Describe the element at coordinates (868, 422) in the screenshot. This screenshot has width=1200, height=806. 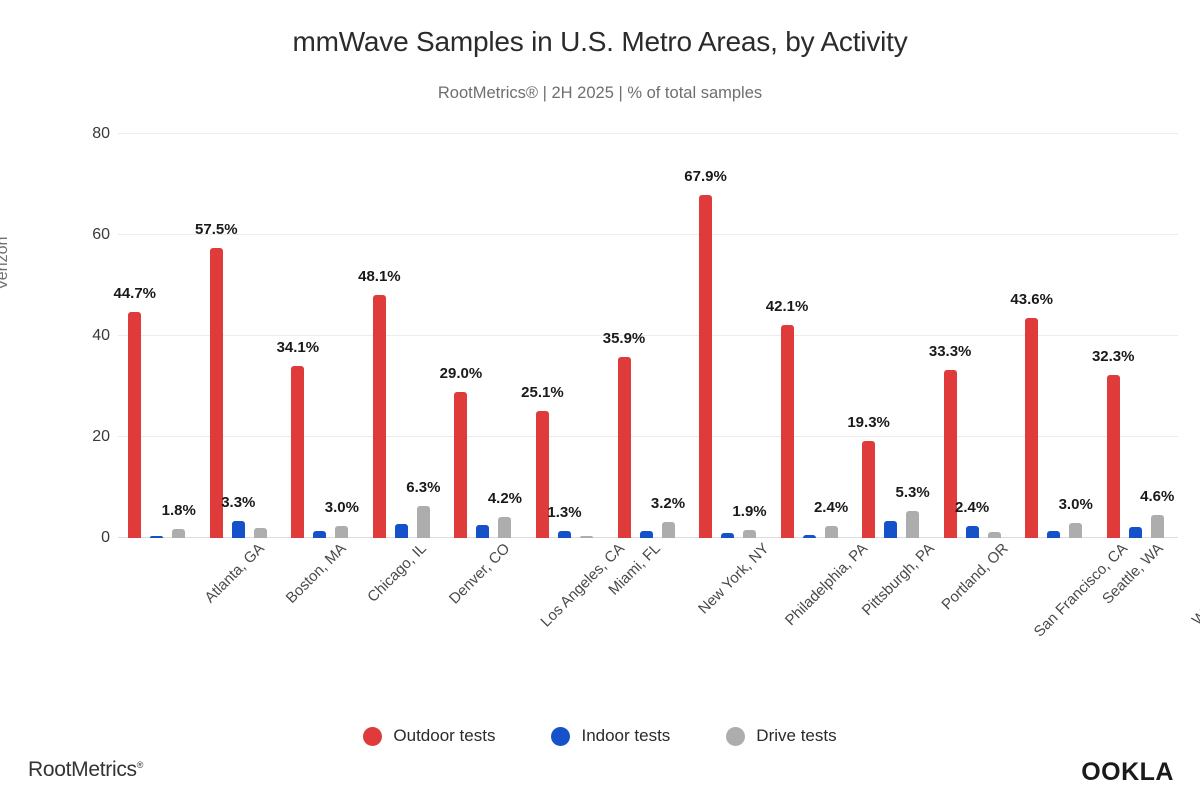
I see `bar-value-label-outdoor: 19.3%` at that location.